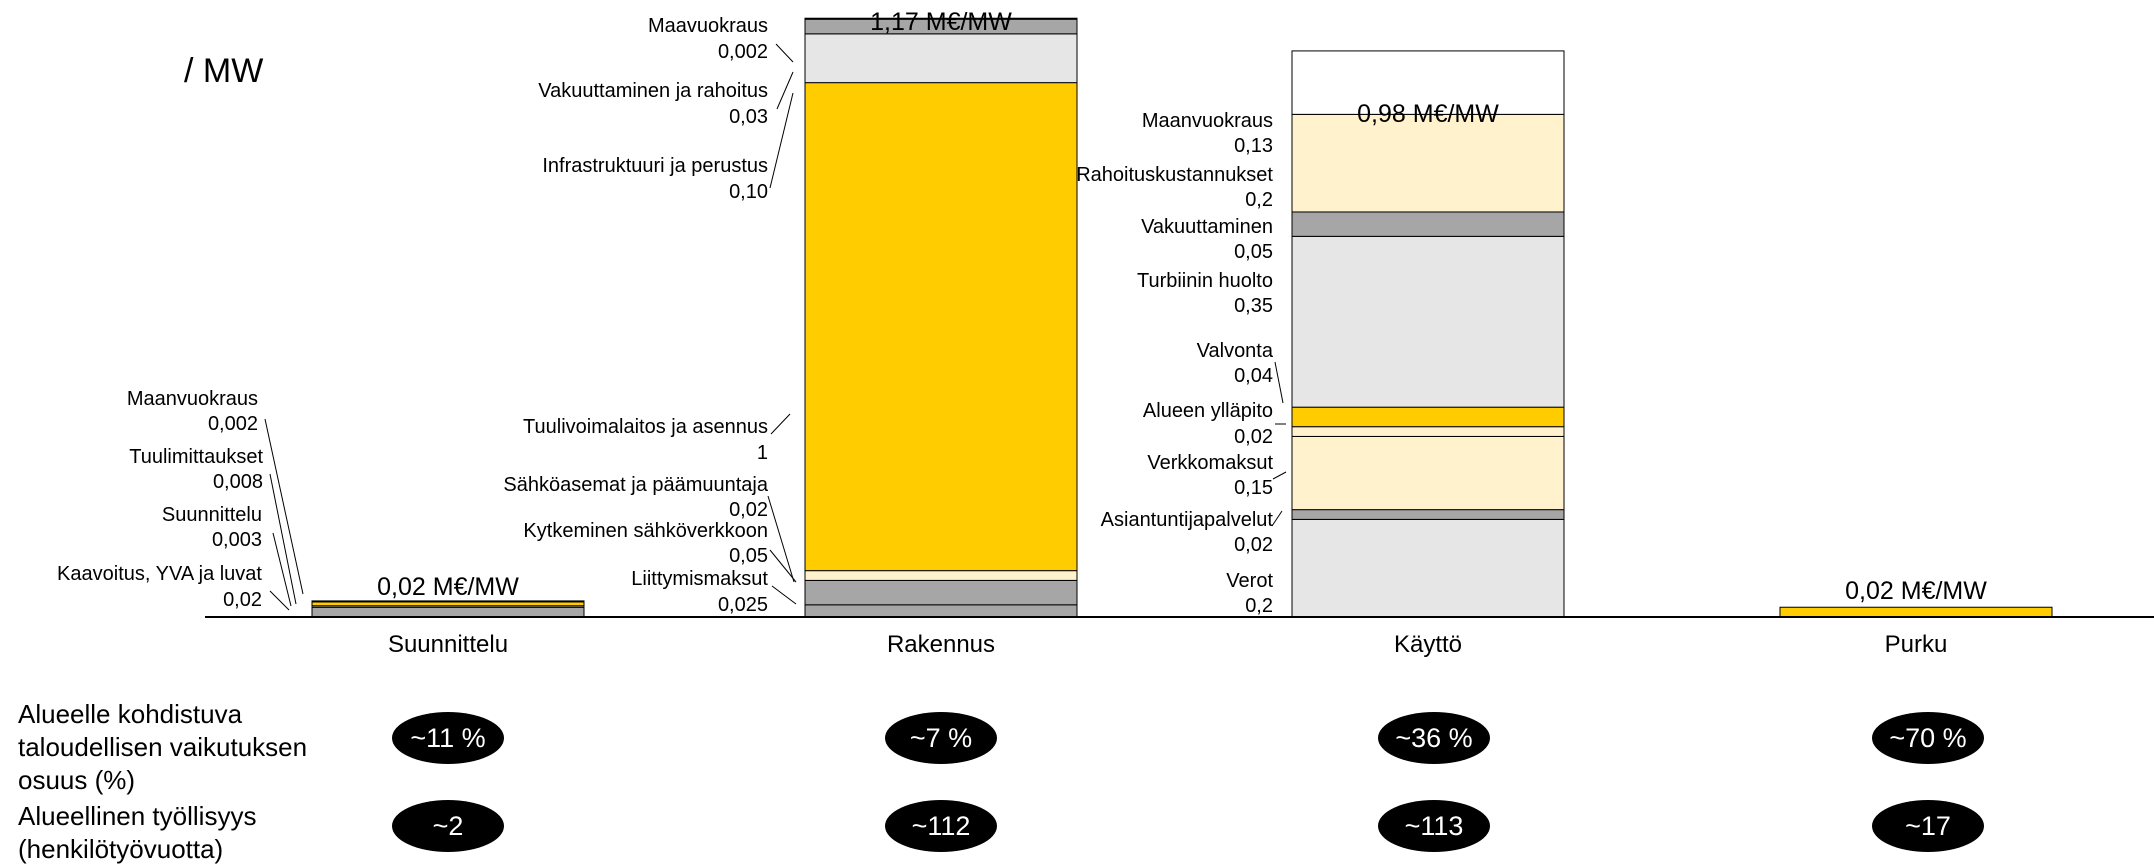  I want to click on leader-line-kaytto-verkkomaksut, so click(1279, 475).